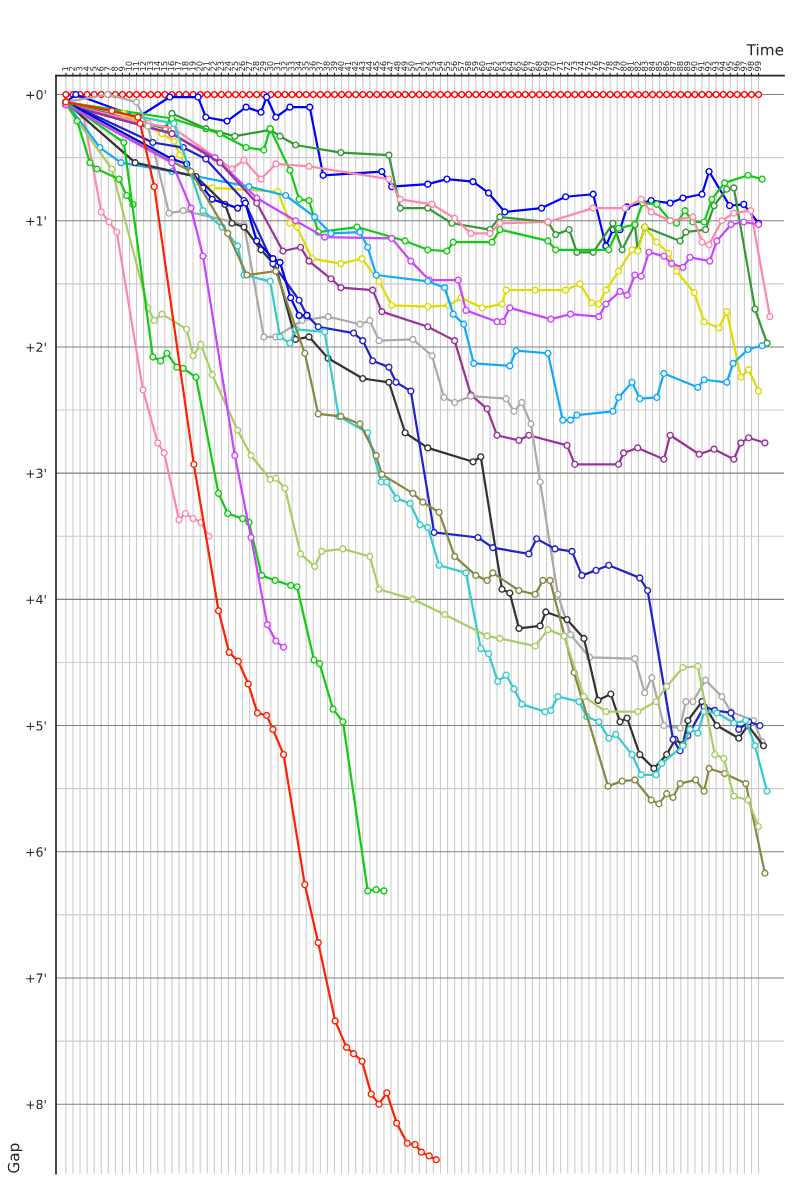  I want to click on x-tick-label: 70, so click(552, 66).